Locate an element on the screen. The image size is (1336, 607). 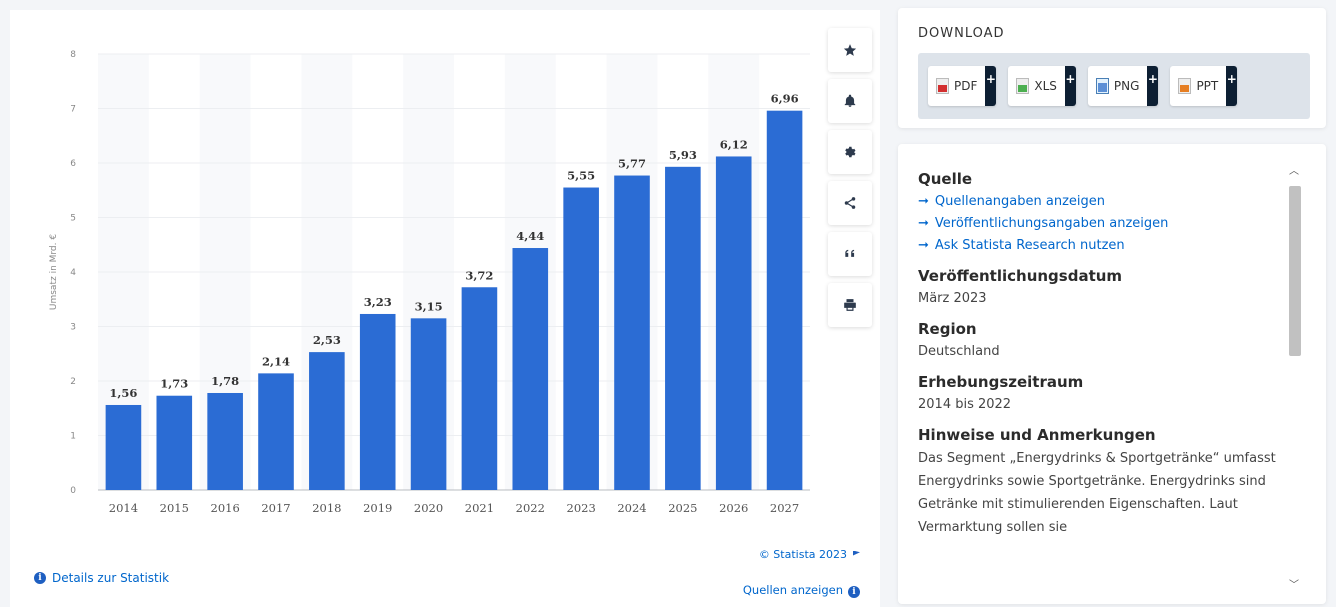
details-link-label: Details zur Statistik is located at coordinates (111, 578).